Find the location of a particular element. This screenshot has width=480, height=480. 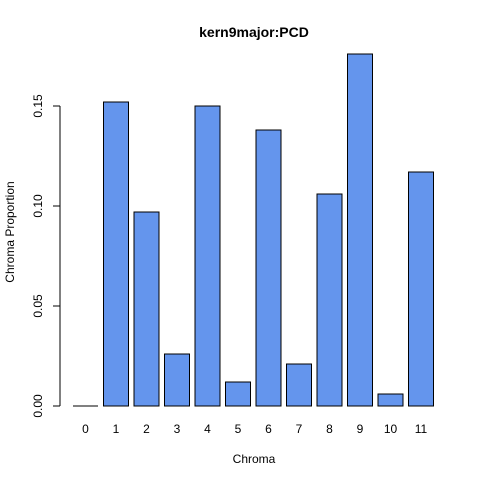

x-tick-label: 7 is located at coordinates (299, 429).